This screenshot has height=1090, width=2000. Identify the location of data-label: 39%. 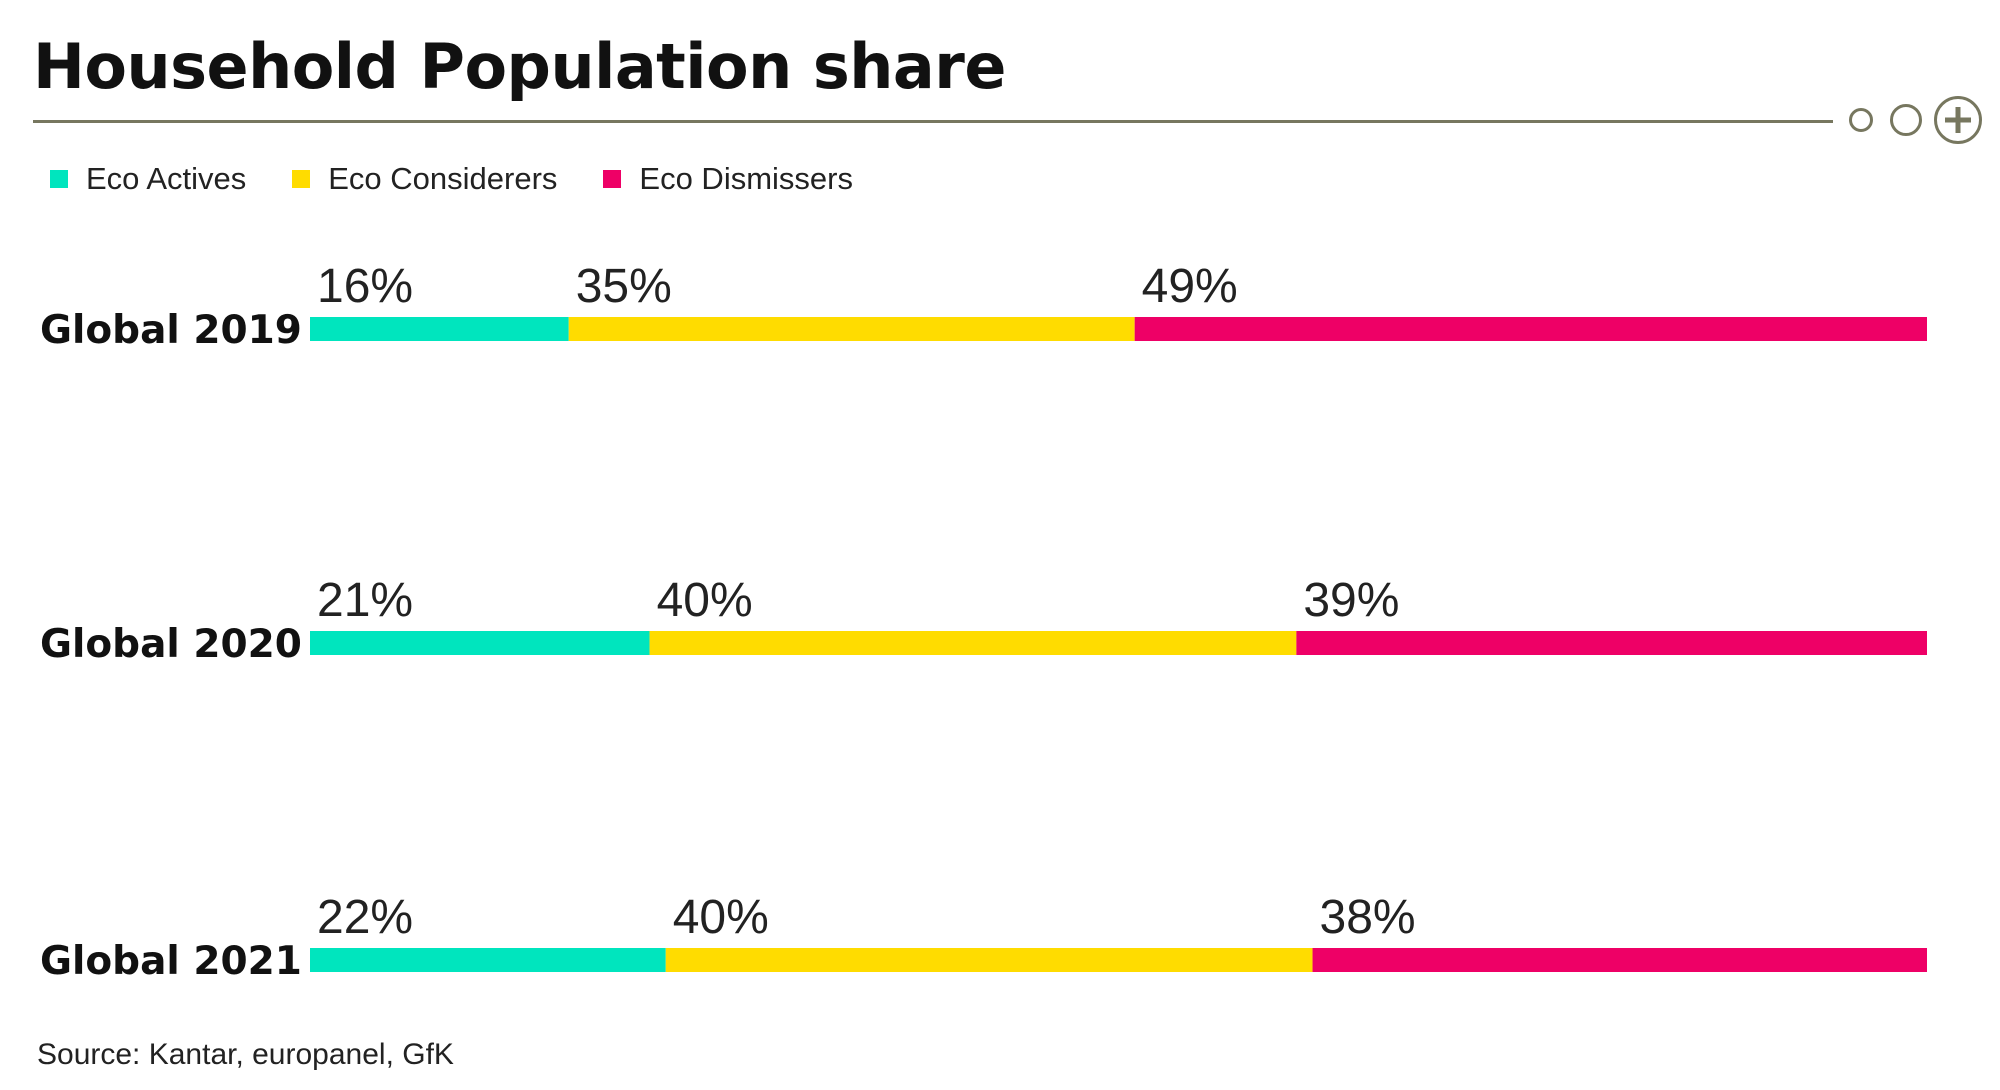
(1351, 600).